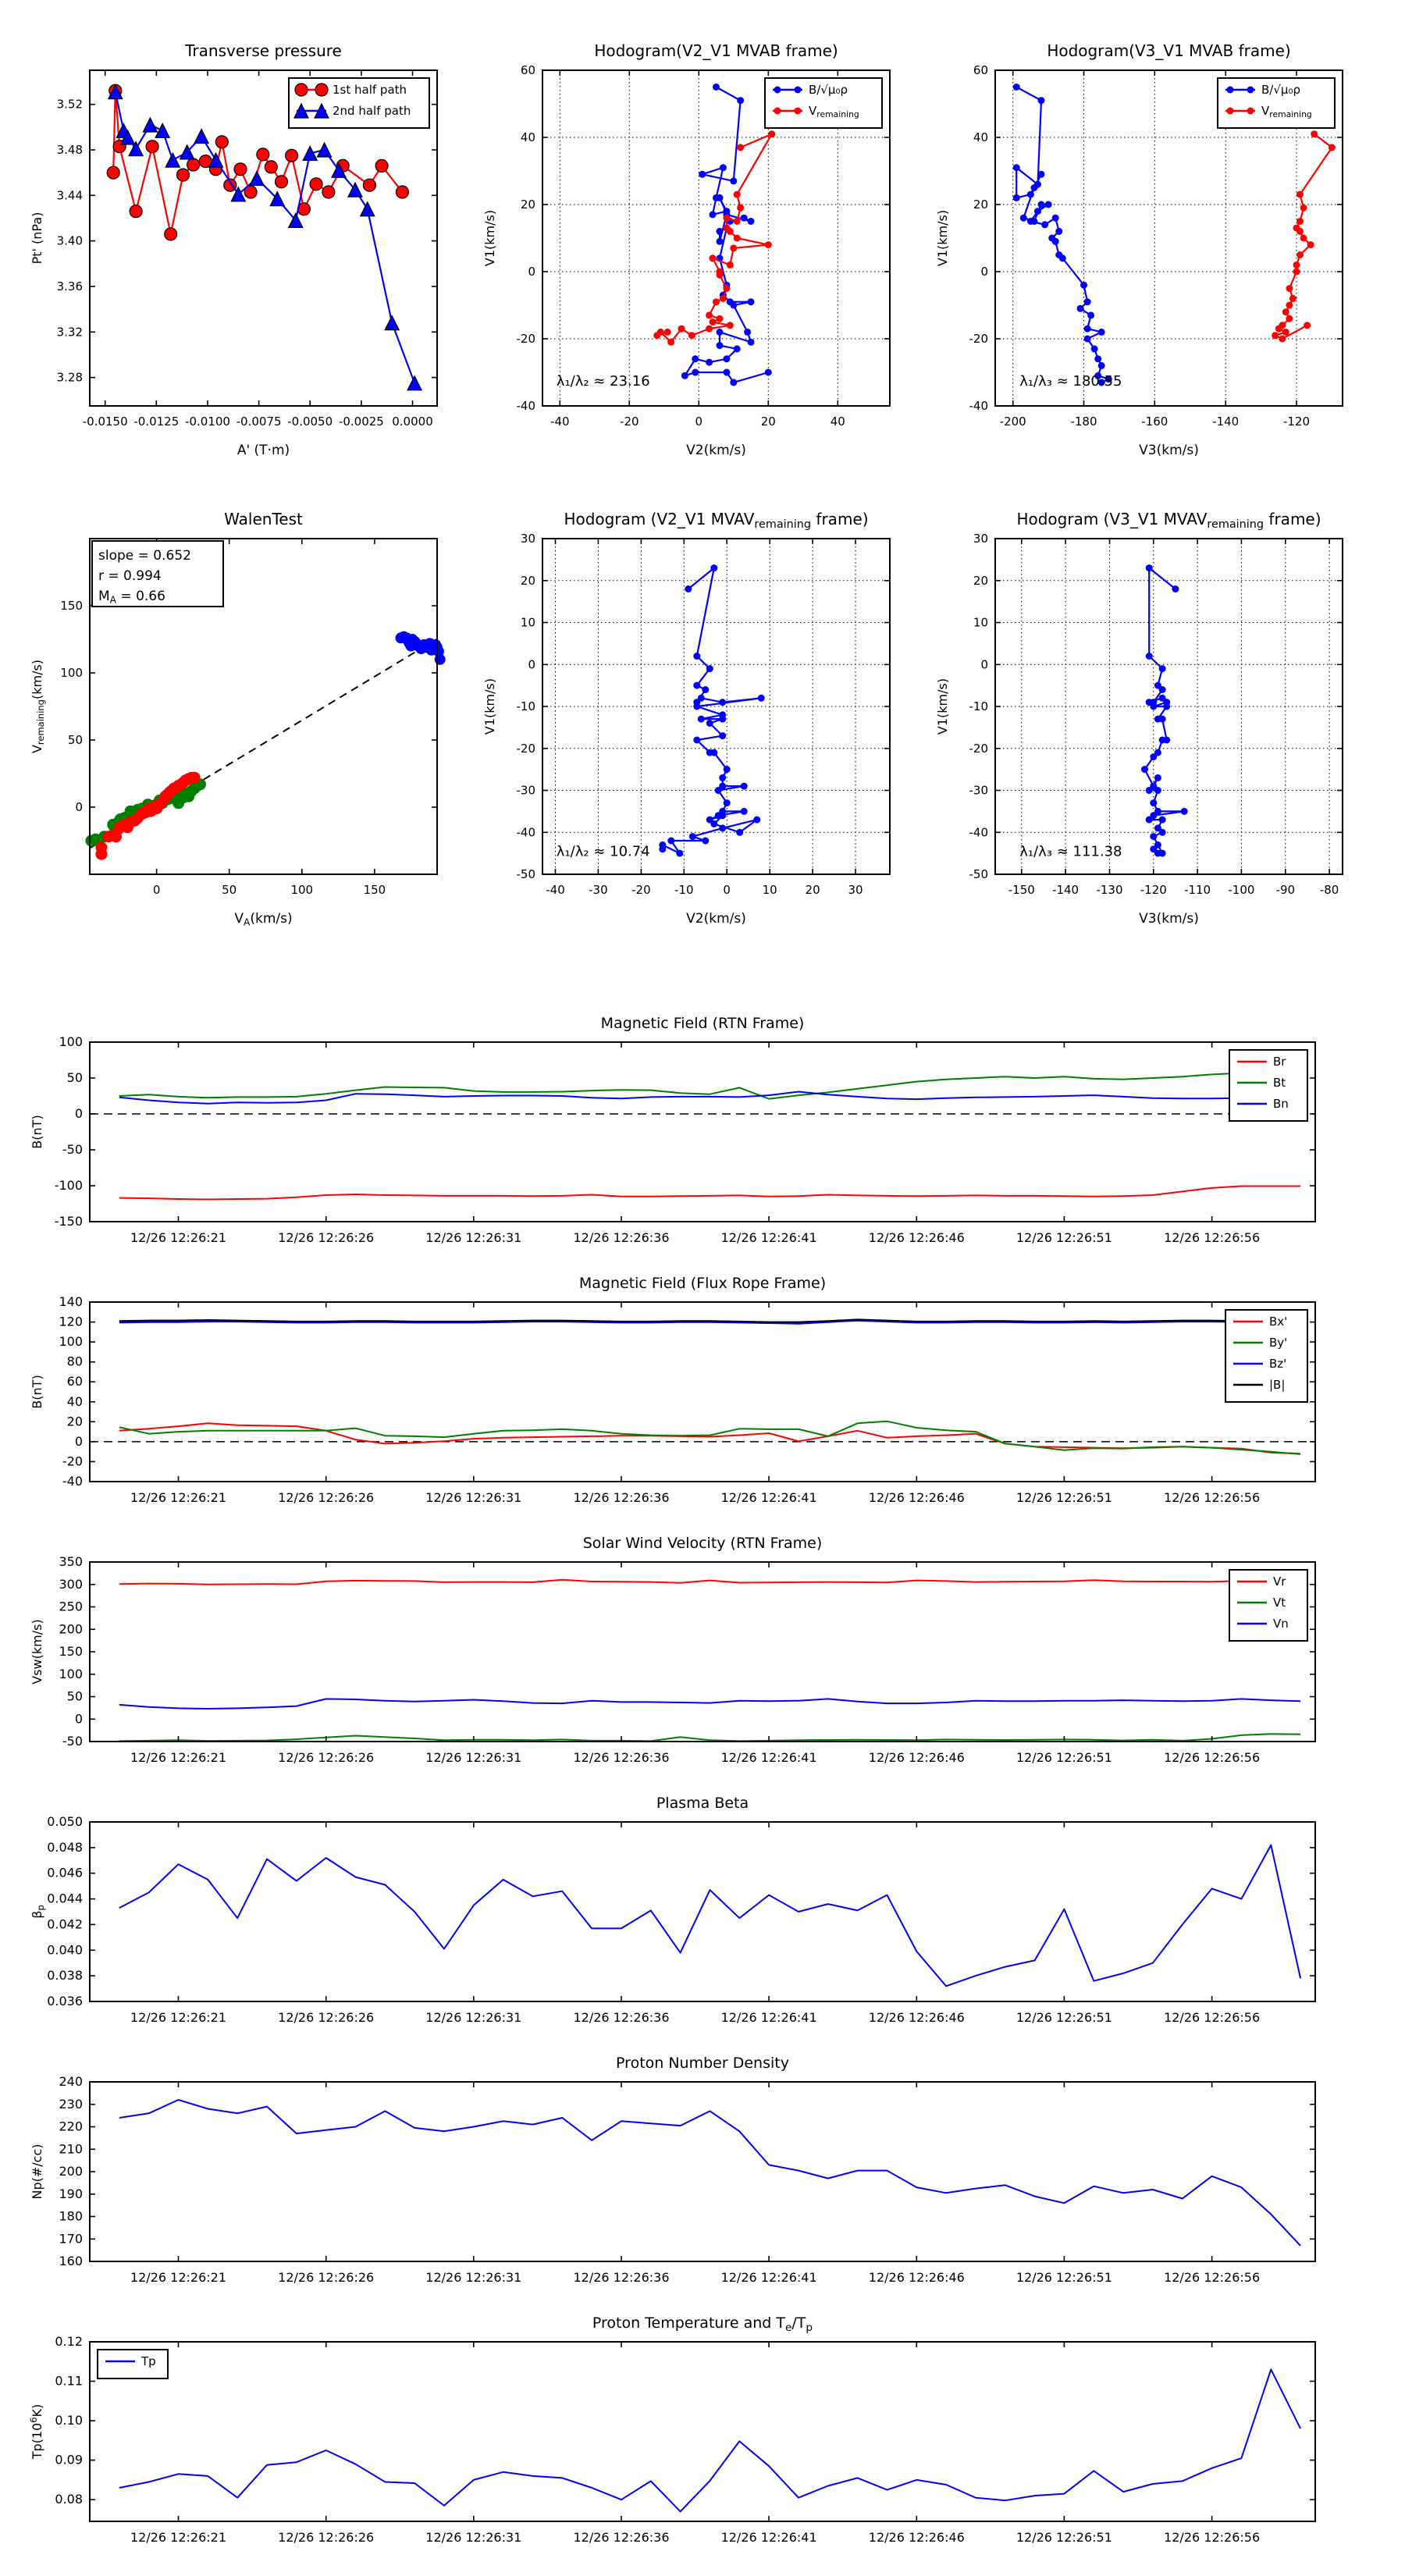  Describe the element at coordinates (1022, 890) in the screenshot. I see `x-tick-label: -150` at that location.